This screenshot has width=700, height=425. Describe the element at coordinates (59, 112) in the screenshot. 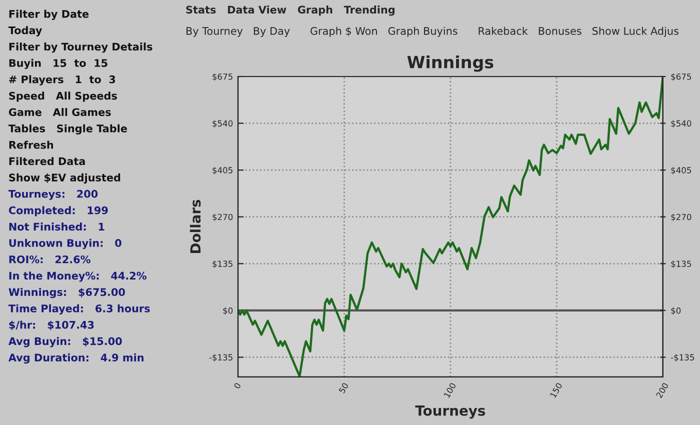

I see `text: Game All Games` at that location.